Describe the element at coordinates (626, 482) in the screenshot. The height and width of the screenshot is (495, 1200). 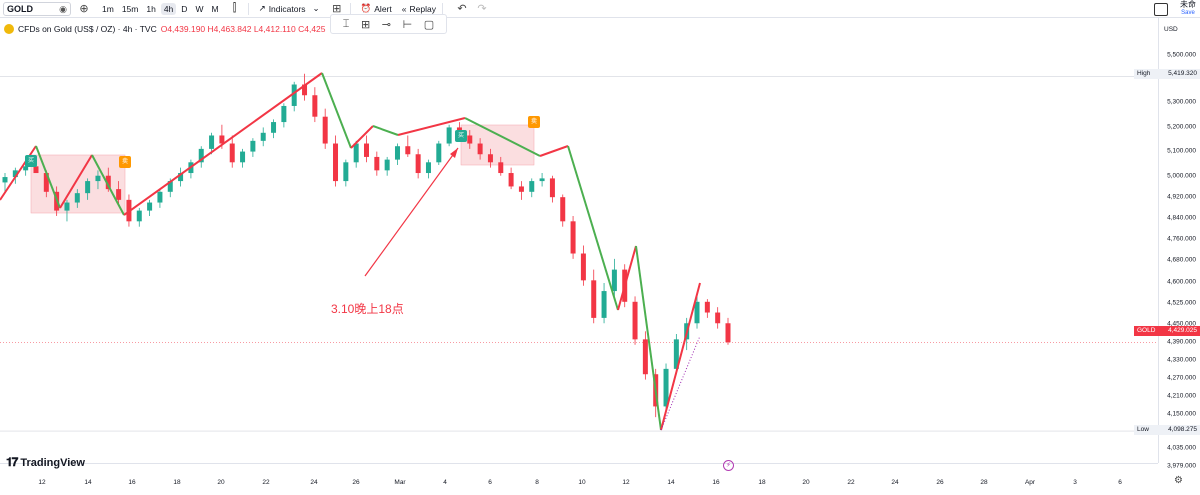
I see `time-tick-label: 12` at that location.